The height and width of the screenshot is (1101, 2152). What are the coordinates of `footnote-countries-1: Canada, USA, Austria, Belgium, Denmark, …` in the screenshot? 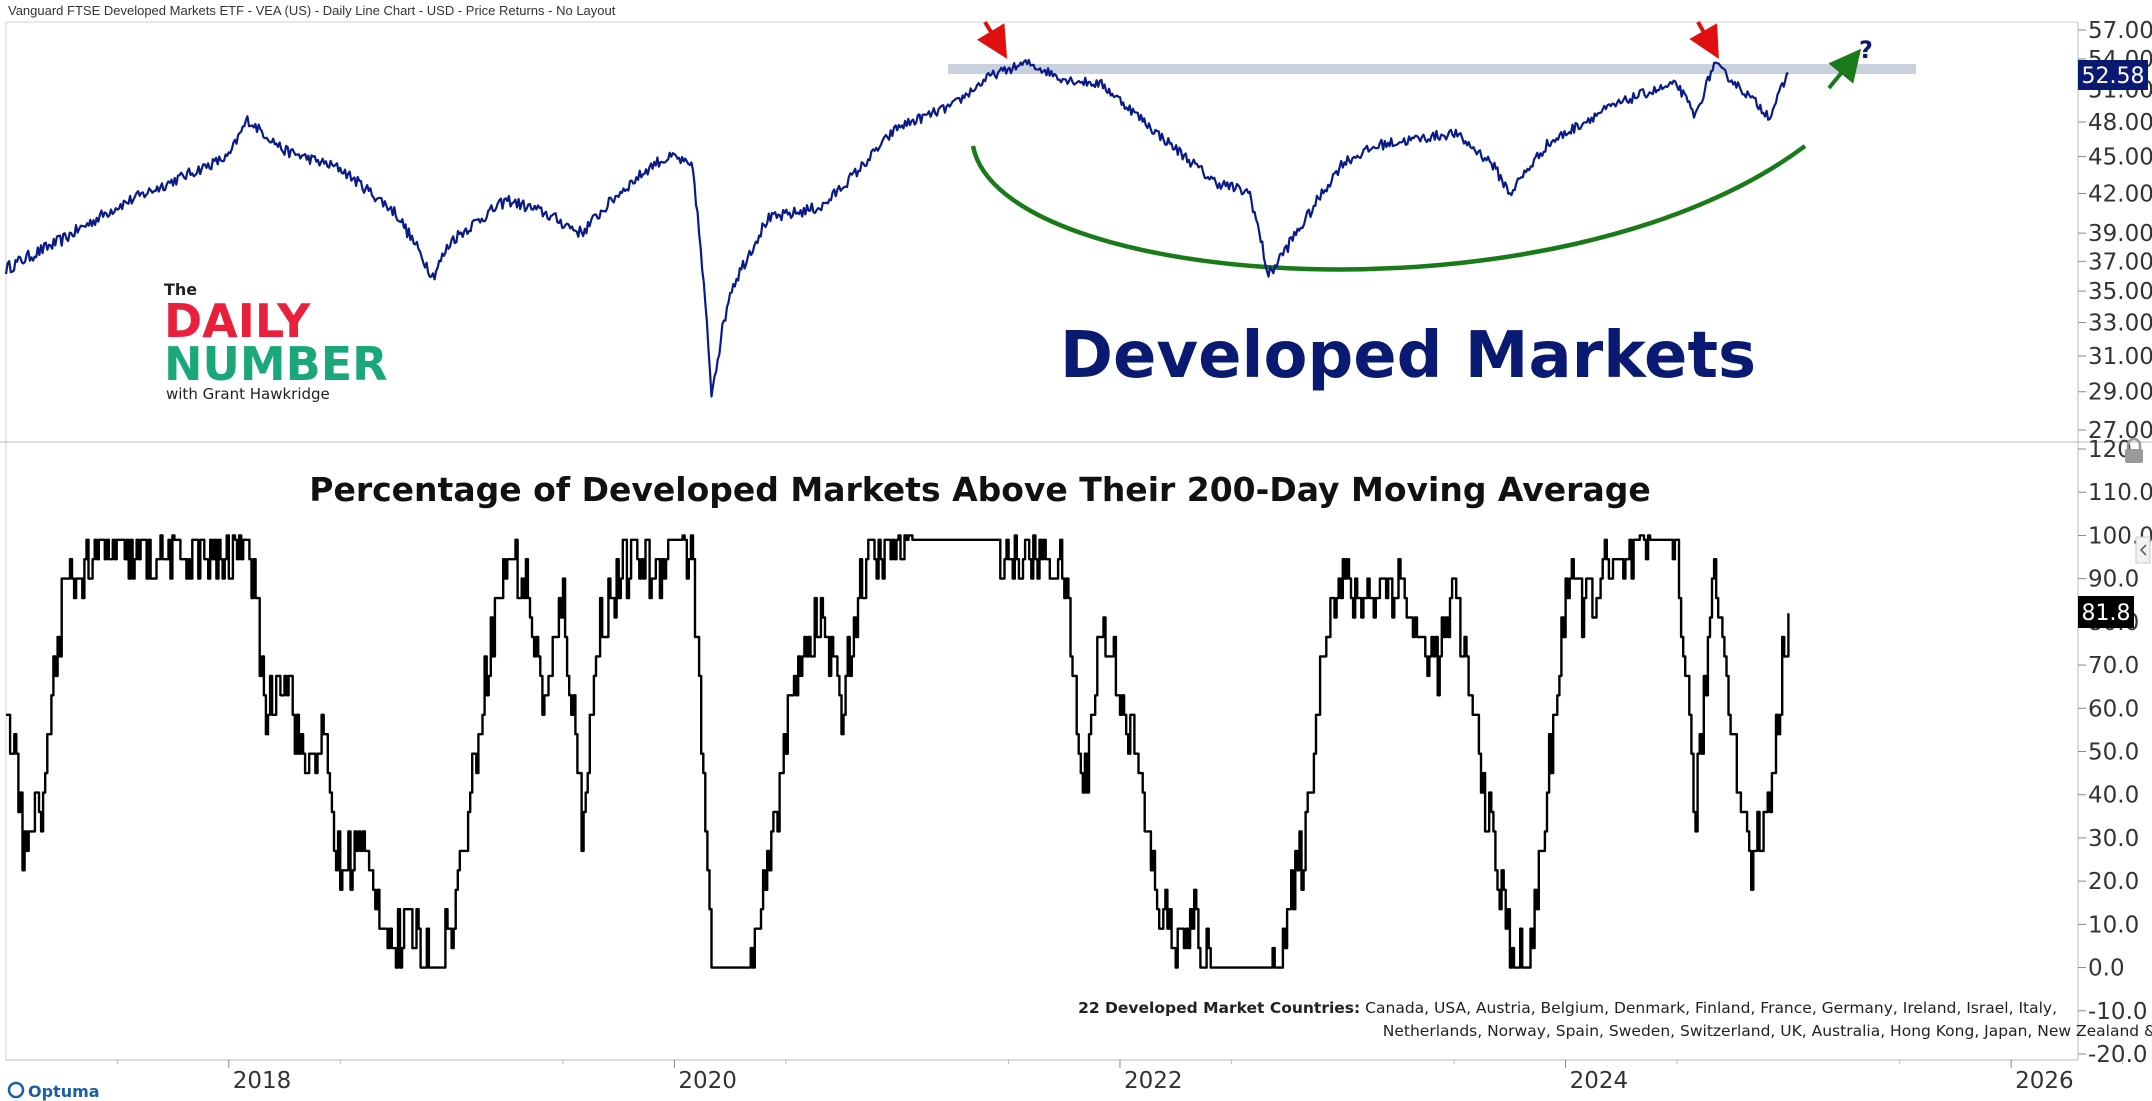 It's located at (1711, 1008).